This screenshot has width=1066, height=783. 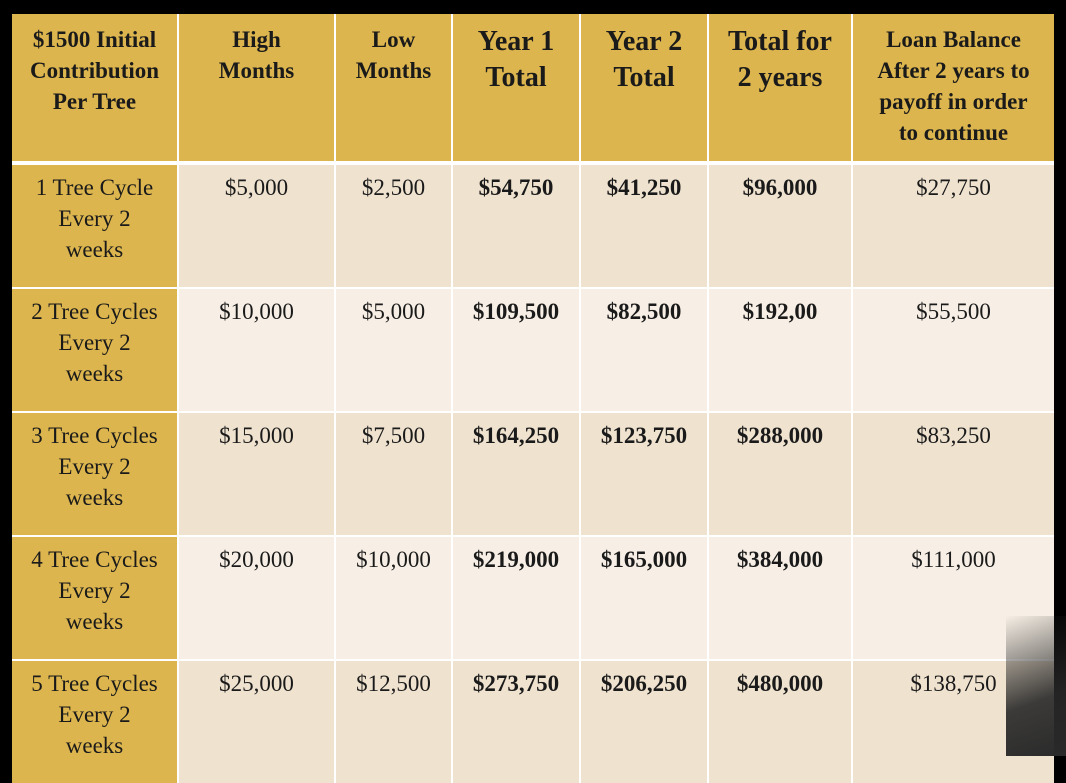 What do you see at coordinates (95, 722) in the screenshot?
I see `row-label: 5 Tree Cycles Every 2 weeks` at bounding box center [95, 722].